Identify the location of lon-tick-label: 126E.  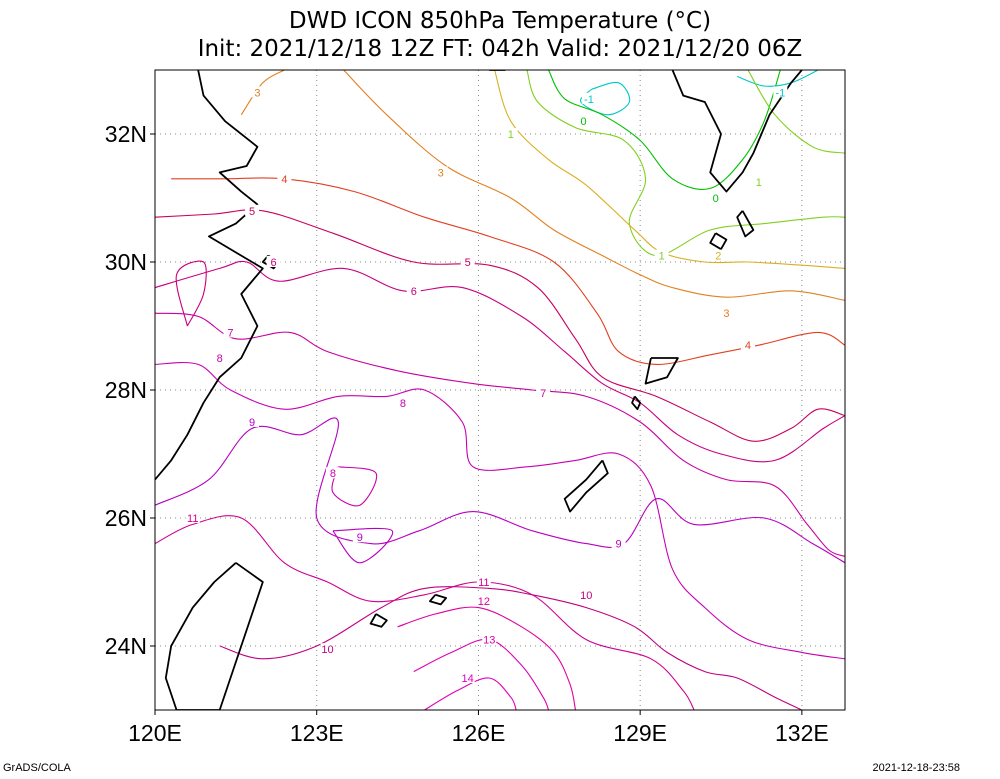
(479, 733).